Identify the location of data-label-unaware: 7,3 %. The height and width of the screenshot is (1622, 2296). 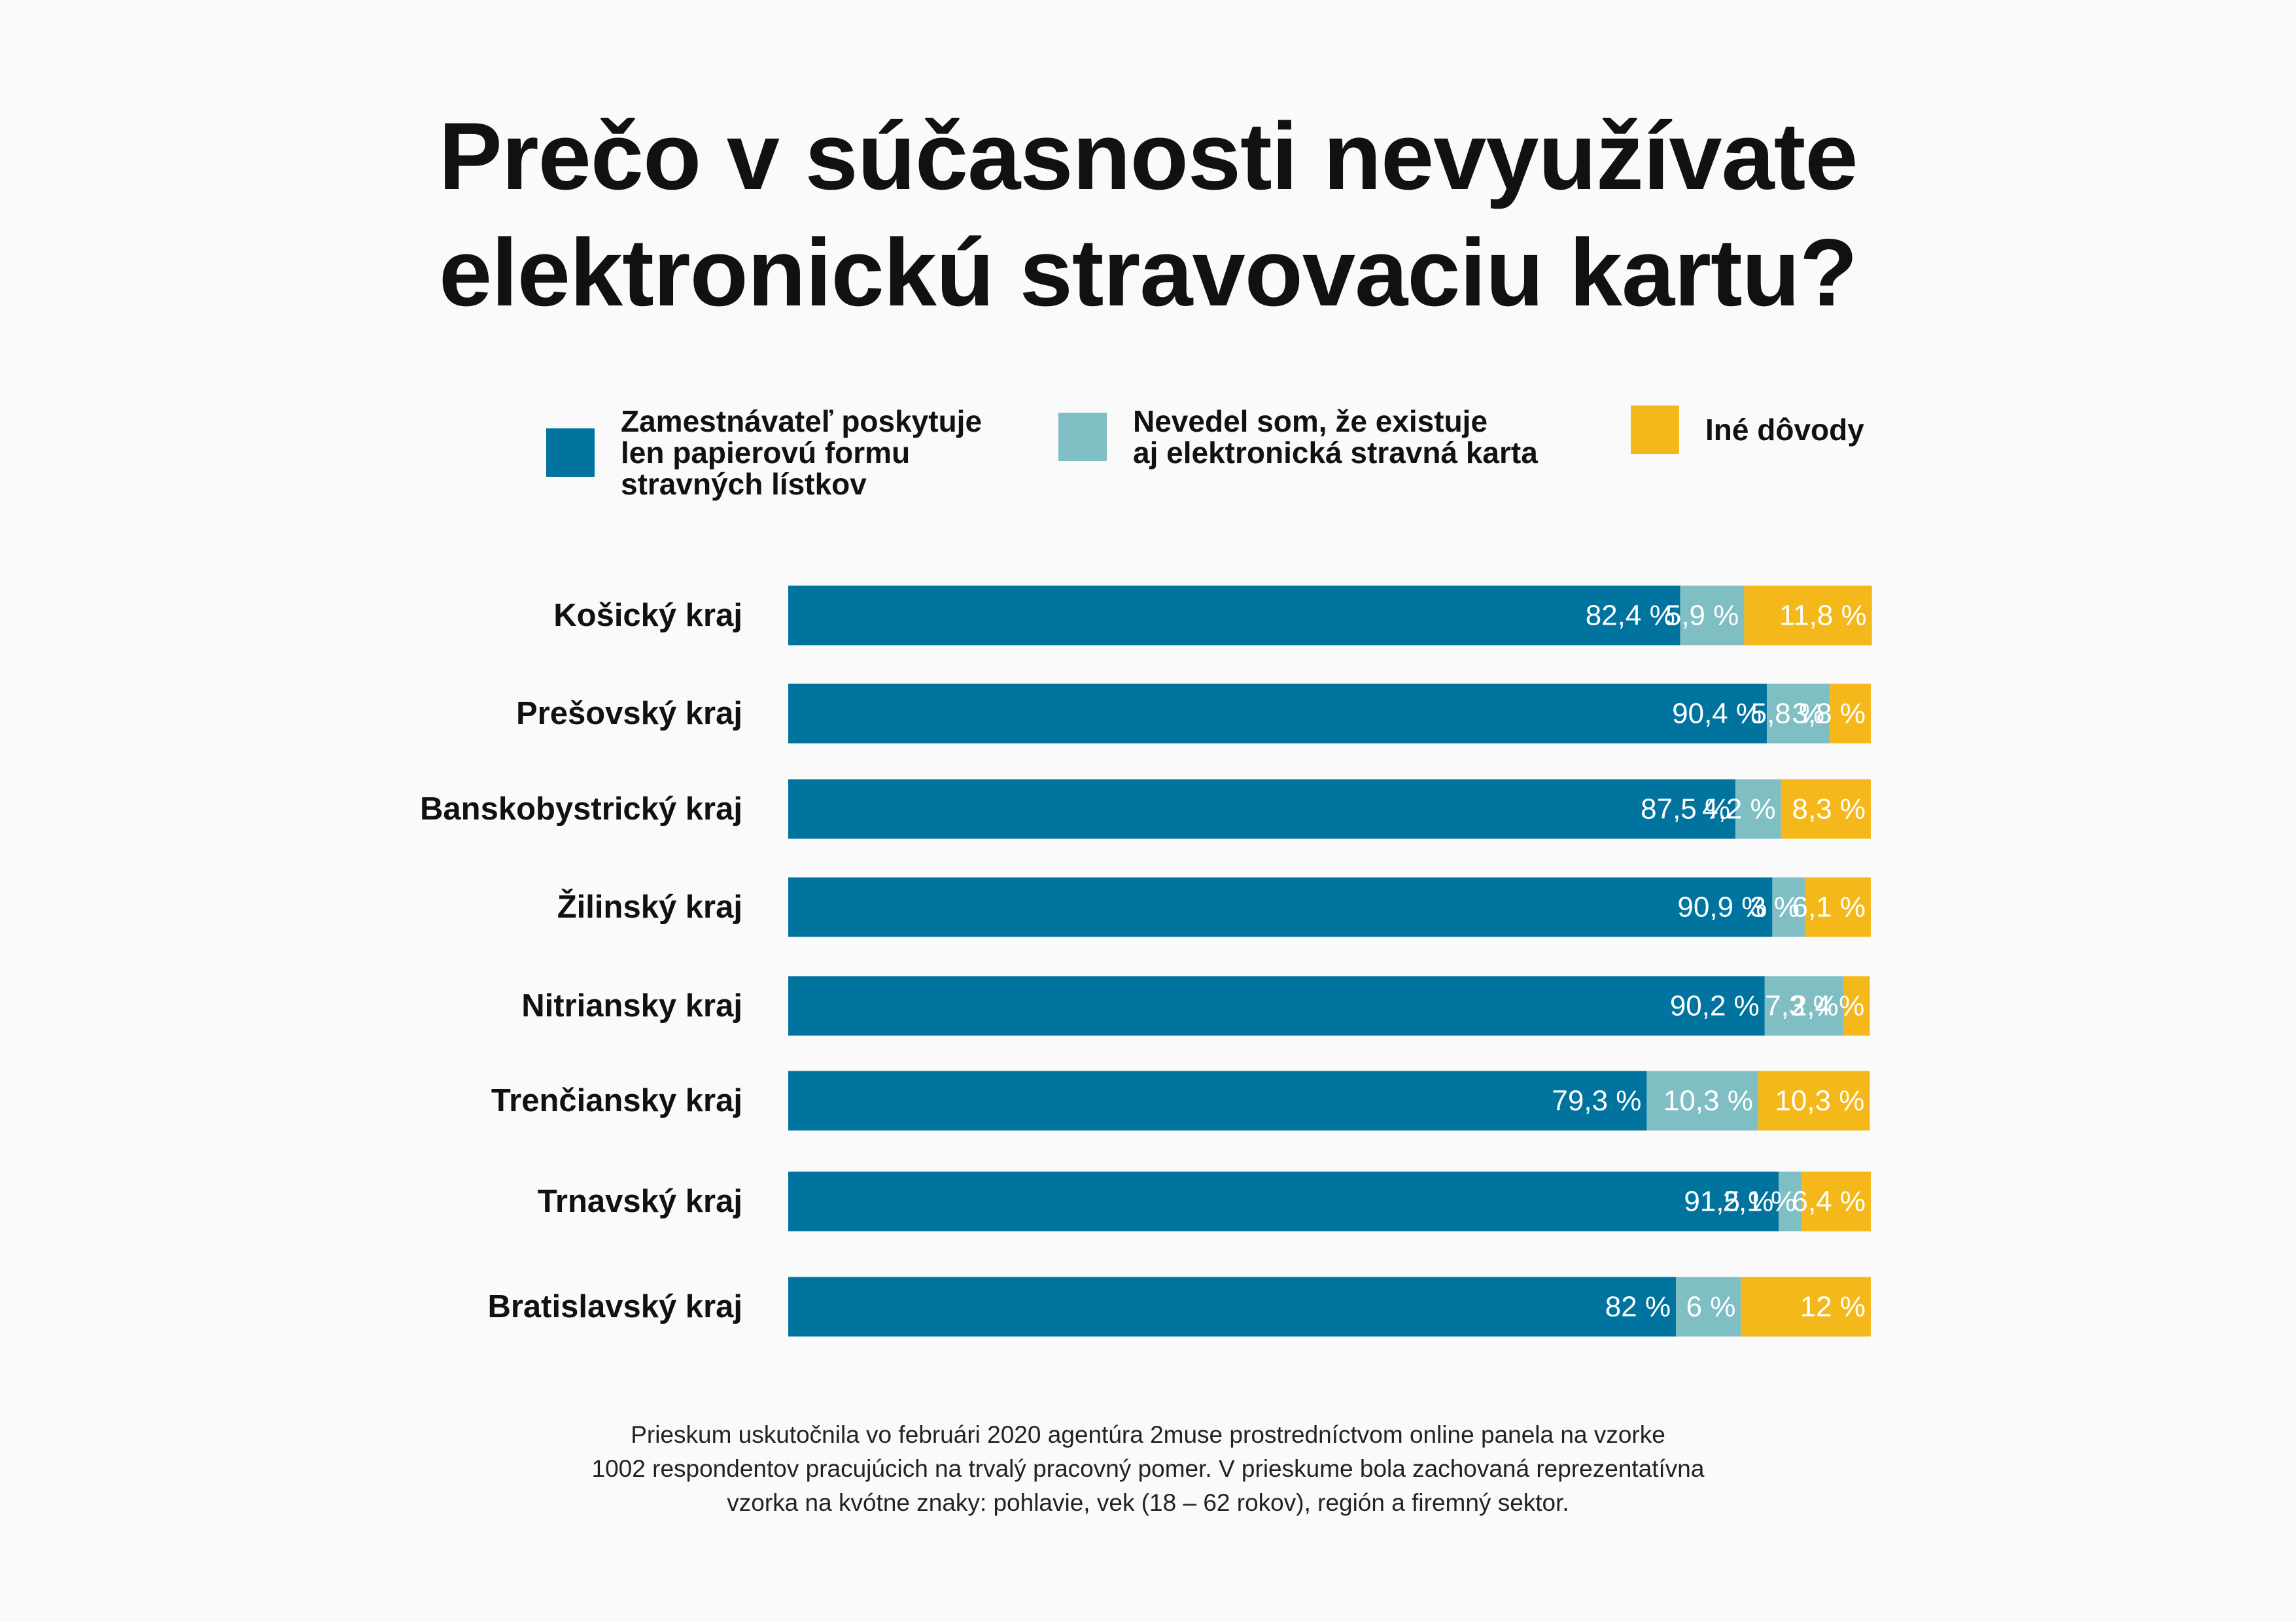
(1802, 1006).